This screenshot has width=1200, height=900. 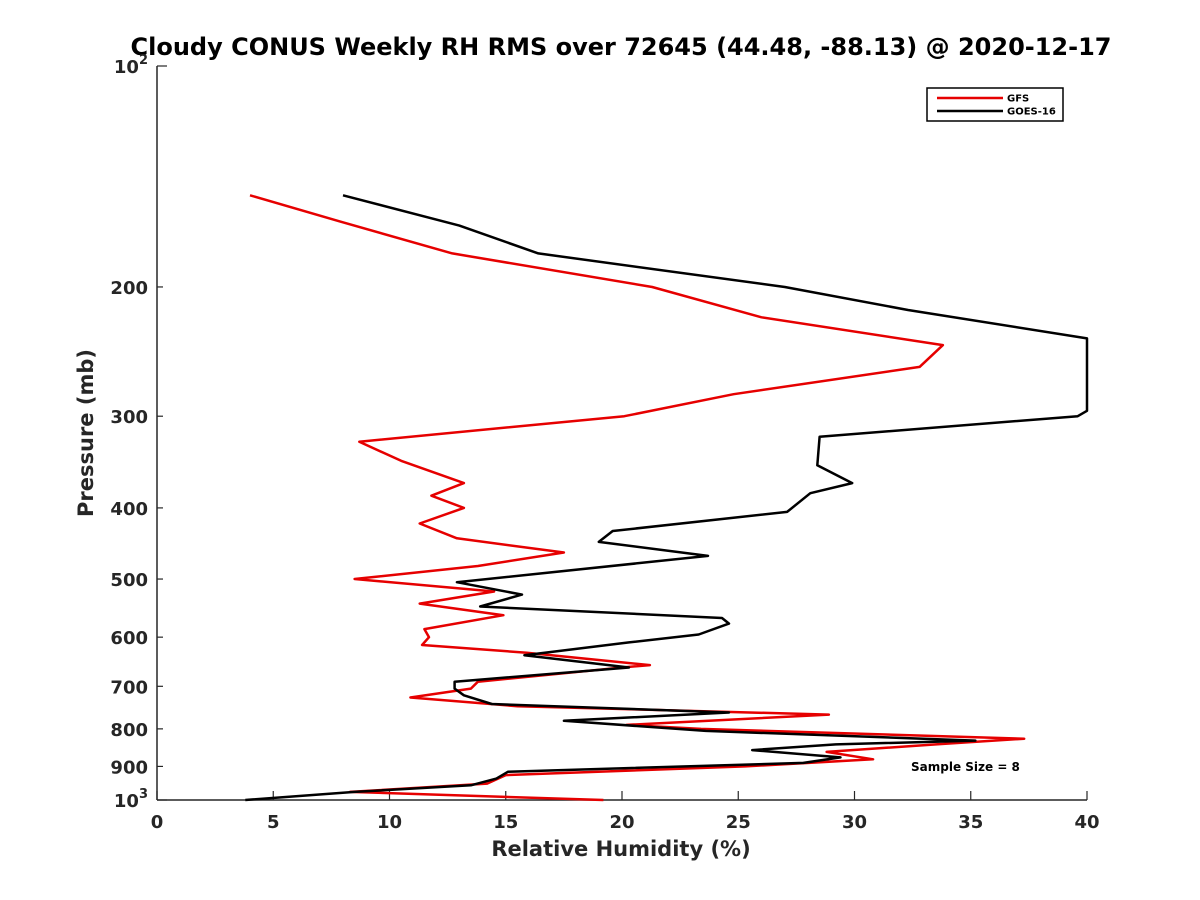 What do you see at coordinates (129, 417) in the screenshot?
I see `y-tick-label: 300` at bounding box center [129, 417].